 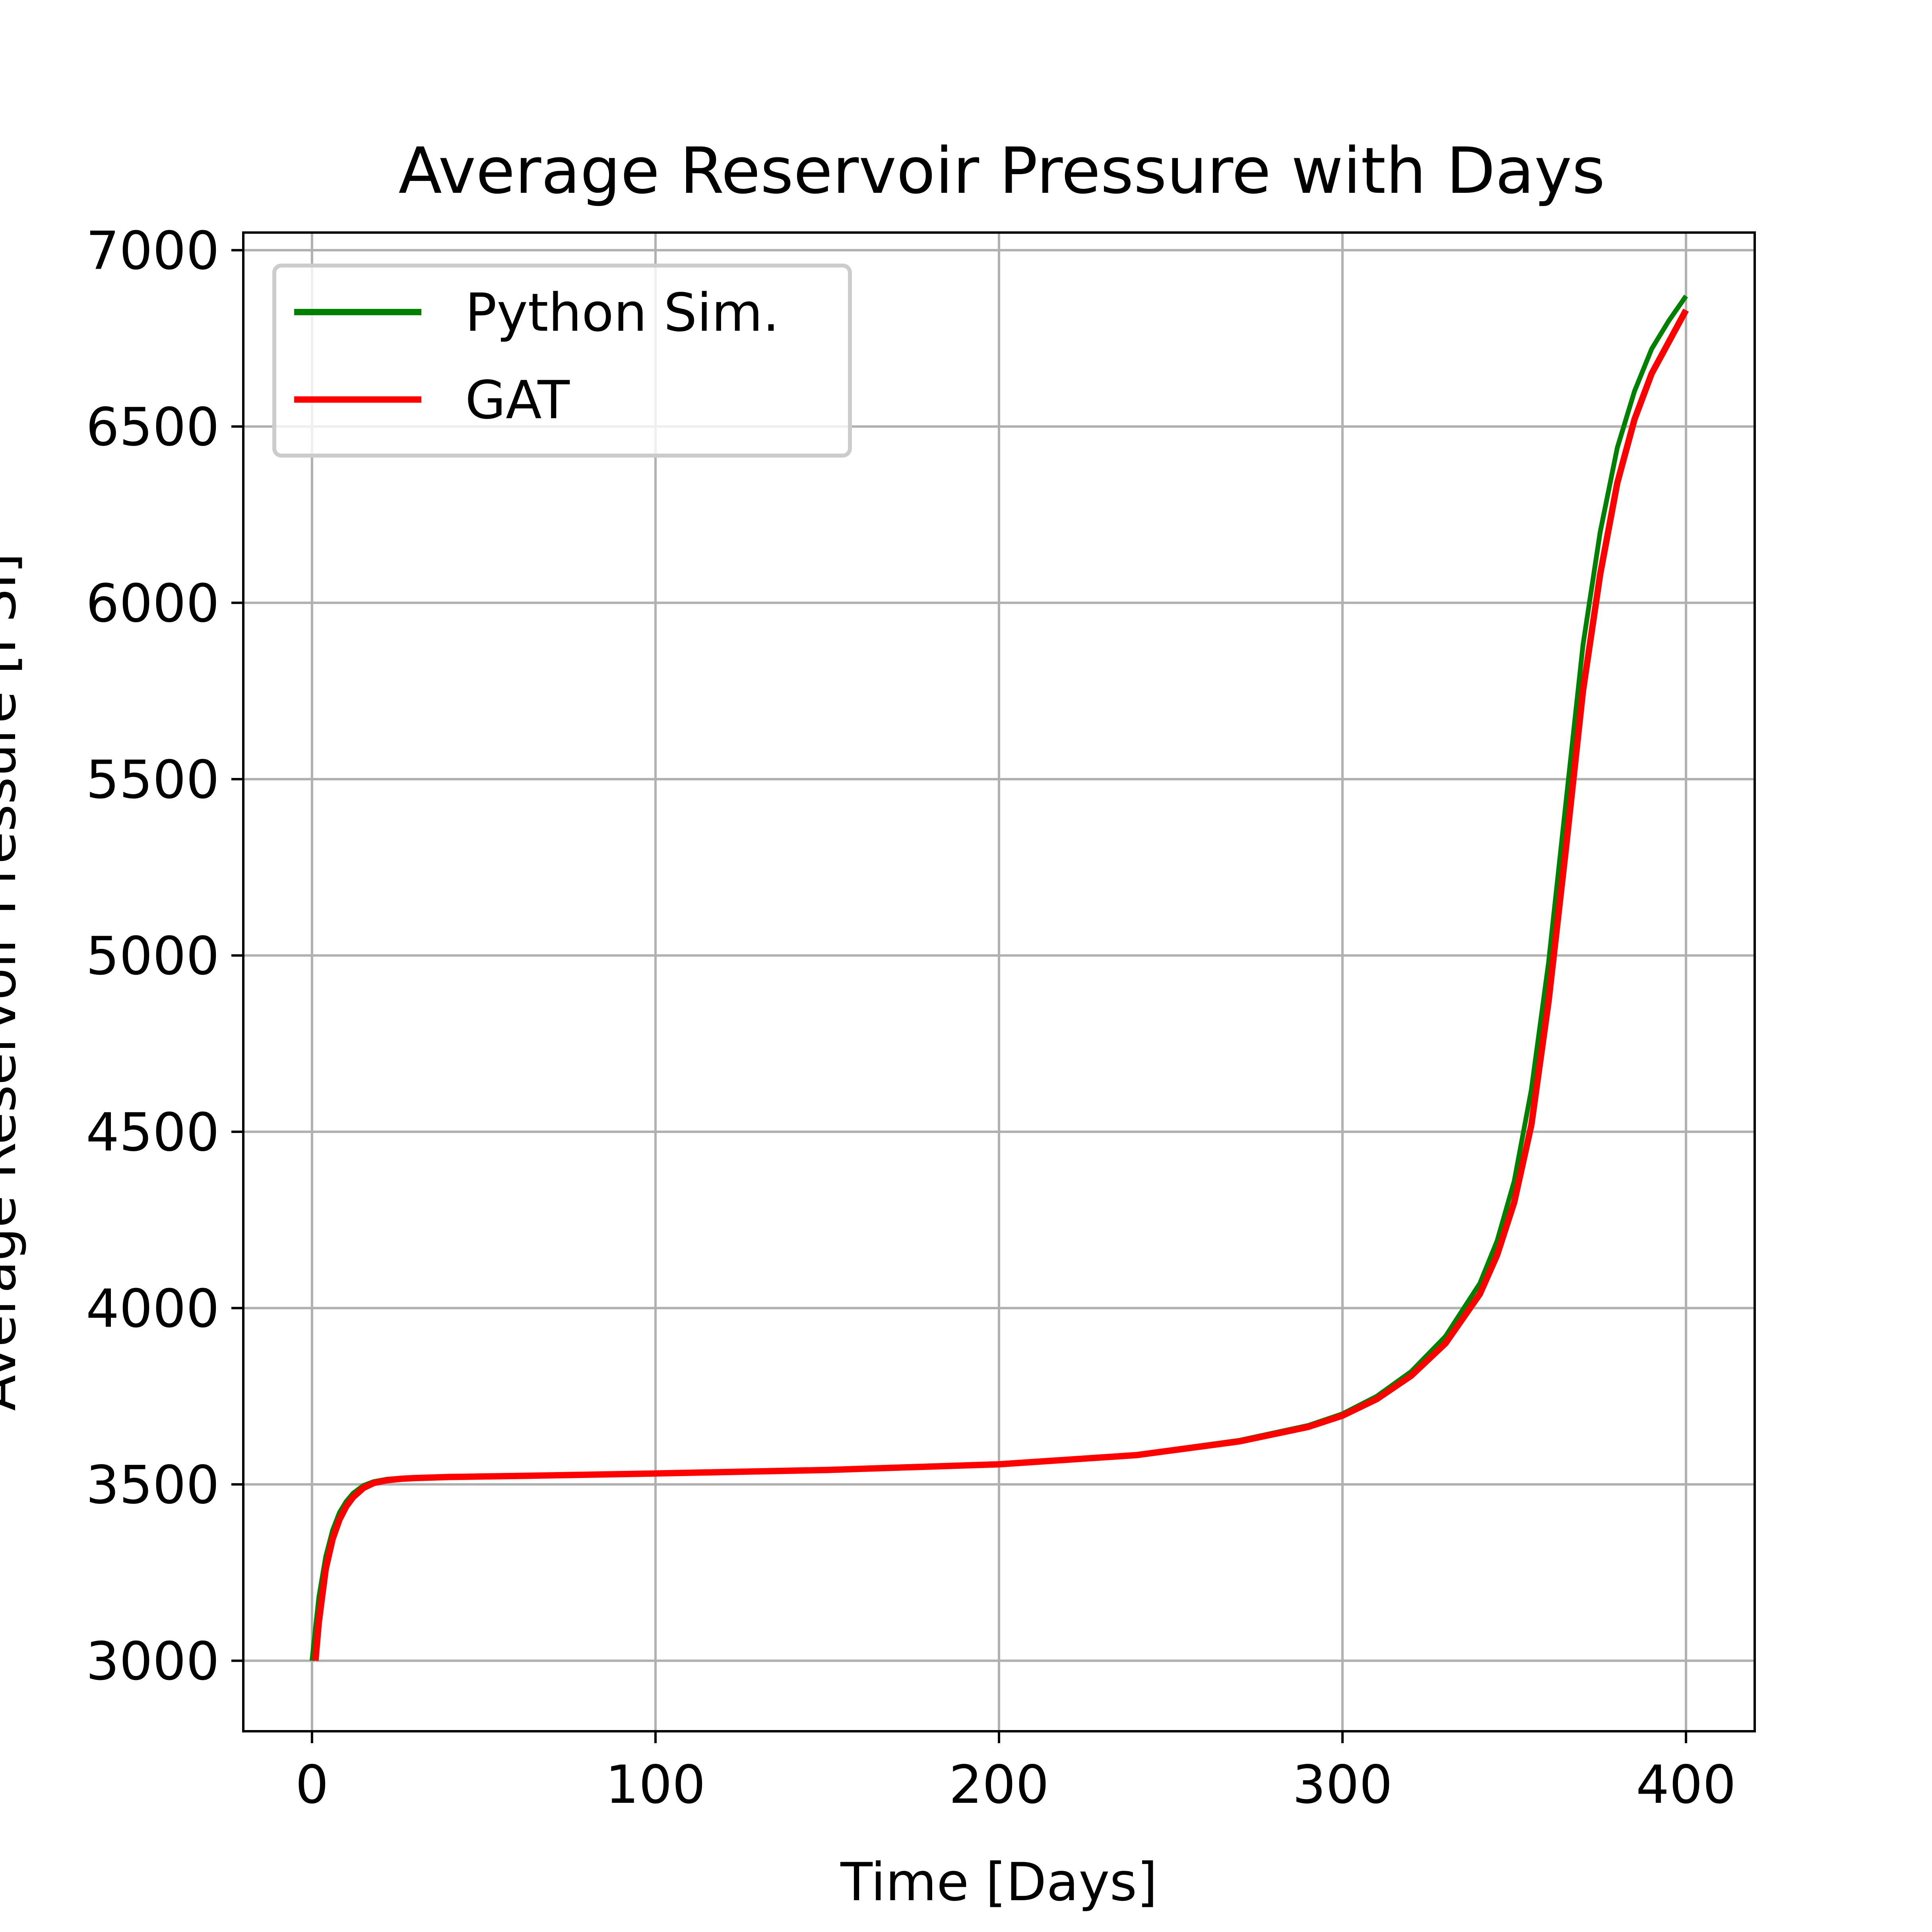 What do you see at coordinates (655, 1785) in the screenshot?
I see `x-tick-label: 100` at bounding box center [655, 1785].